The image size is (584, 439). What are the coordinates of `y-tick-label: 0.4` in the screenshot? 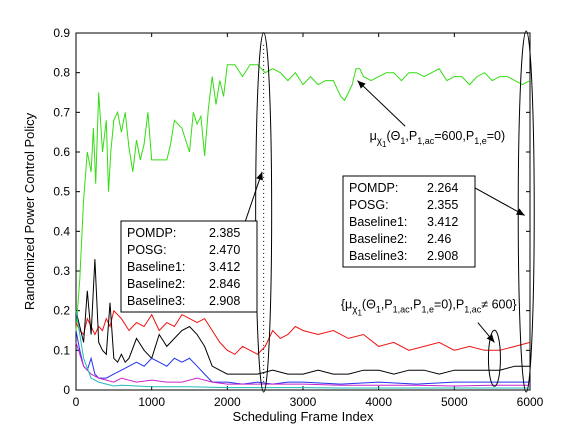 It's located at (61, 231).